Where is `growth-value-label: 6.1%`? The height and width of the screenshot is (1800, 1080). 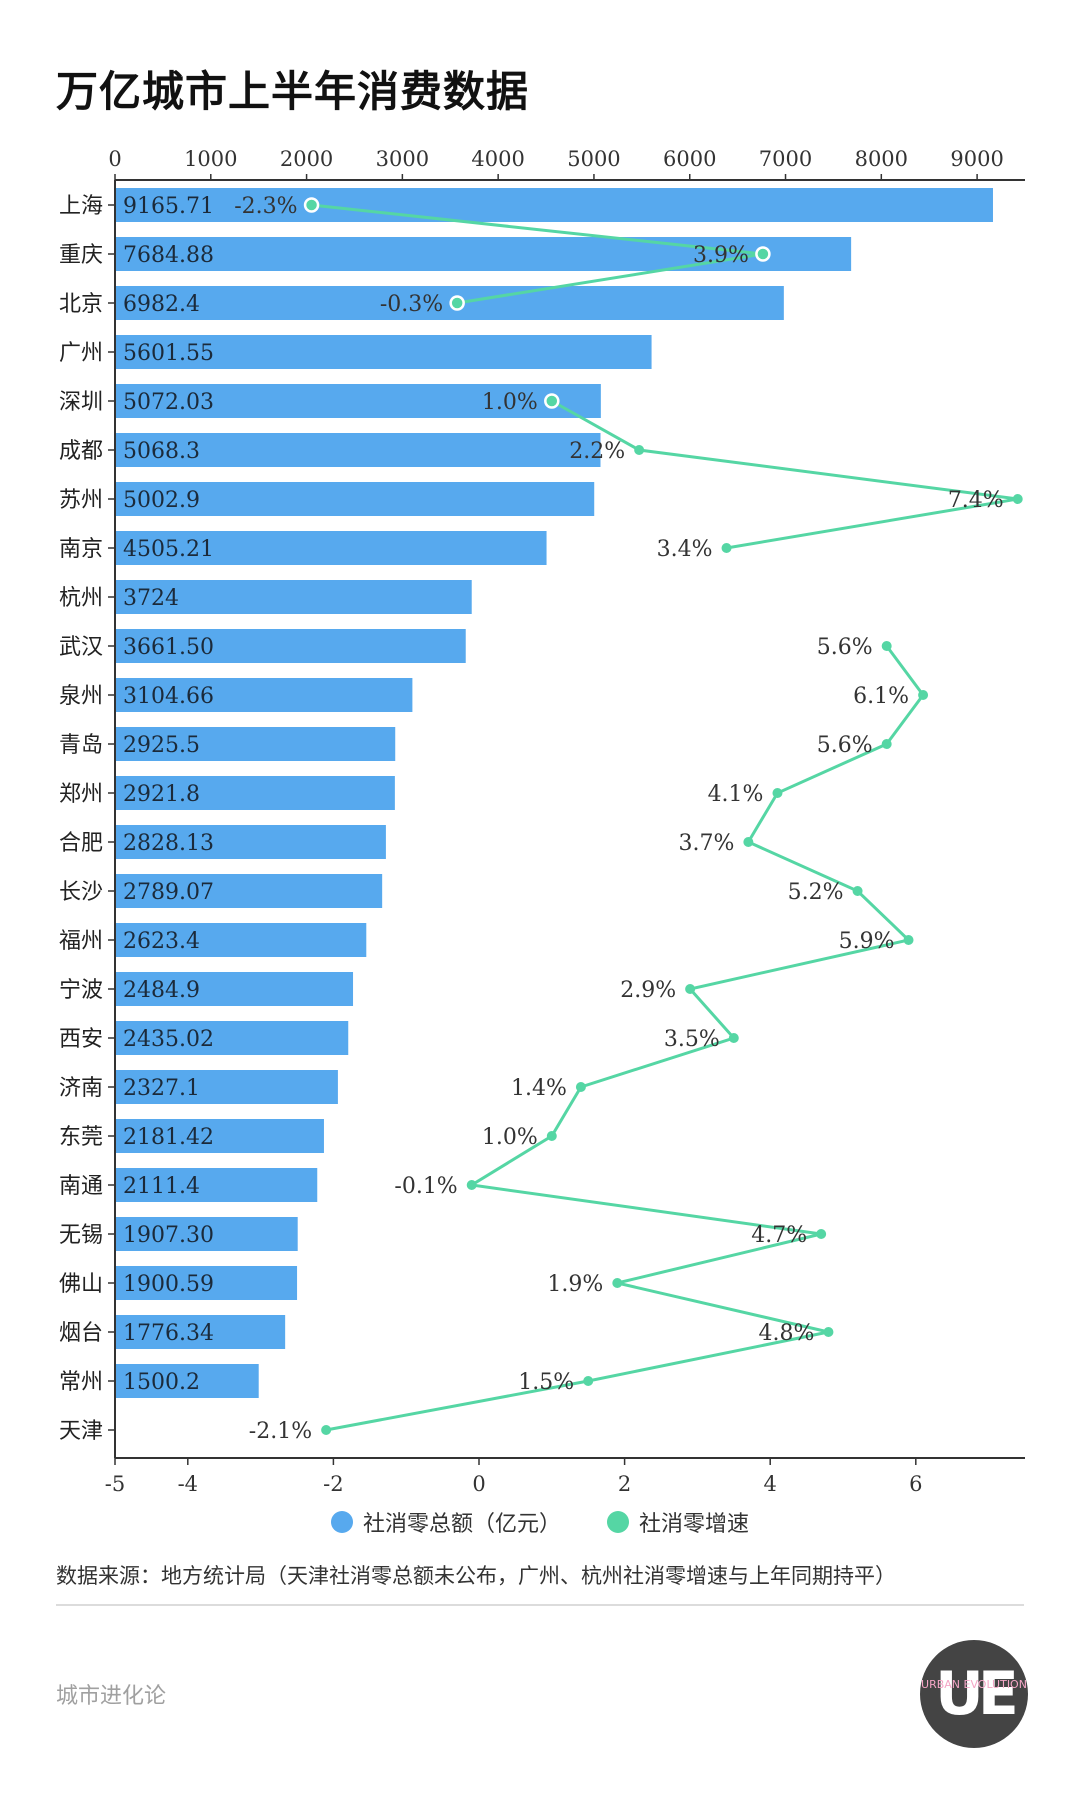 growth-value-label: 6.1% is located at coordinates (881, 696).